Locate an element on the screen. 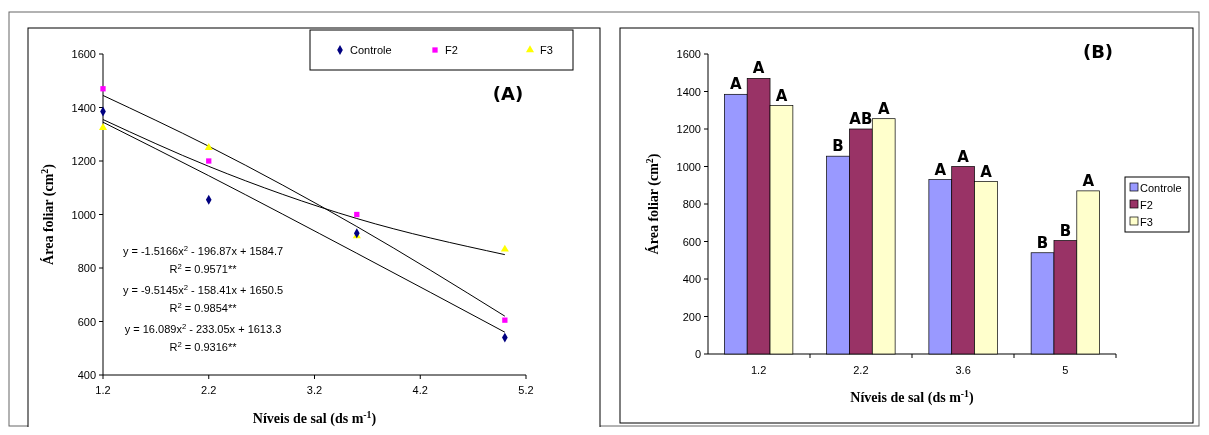 The height and width of the screenshot is (435, 1209). annotation: R$^{2}$ = 0.9571** is located at coordinates (203, 268).